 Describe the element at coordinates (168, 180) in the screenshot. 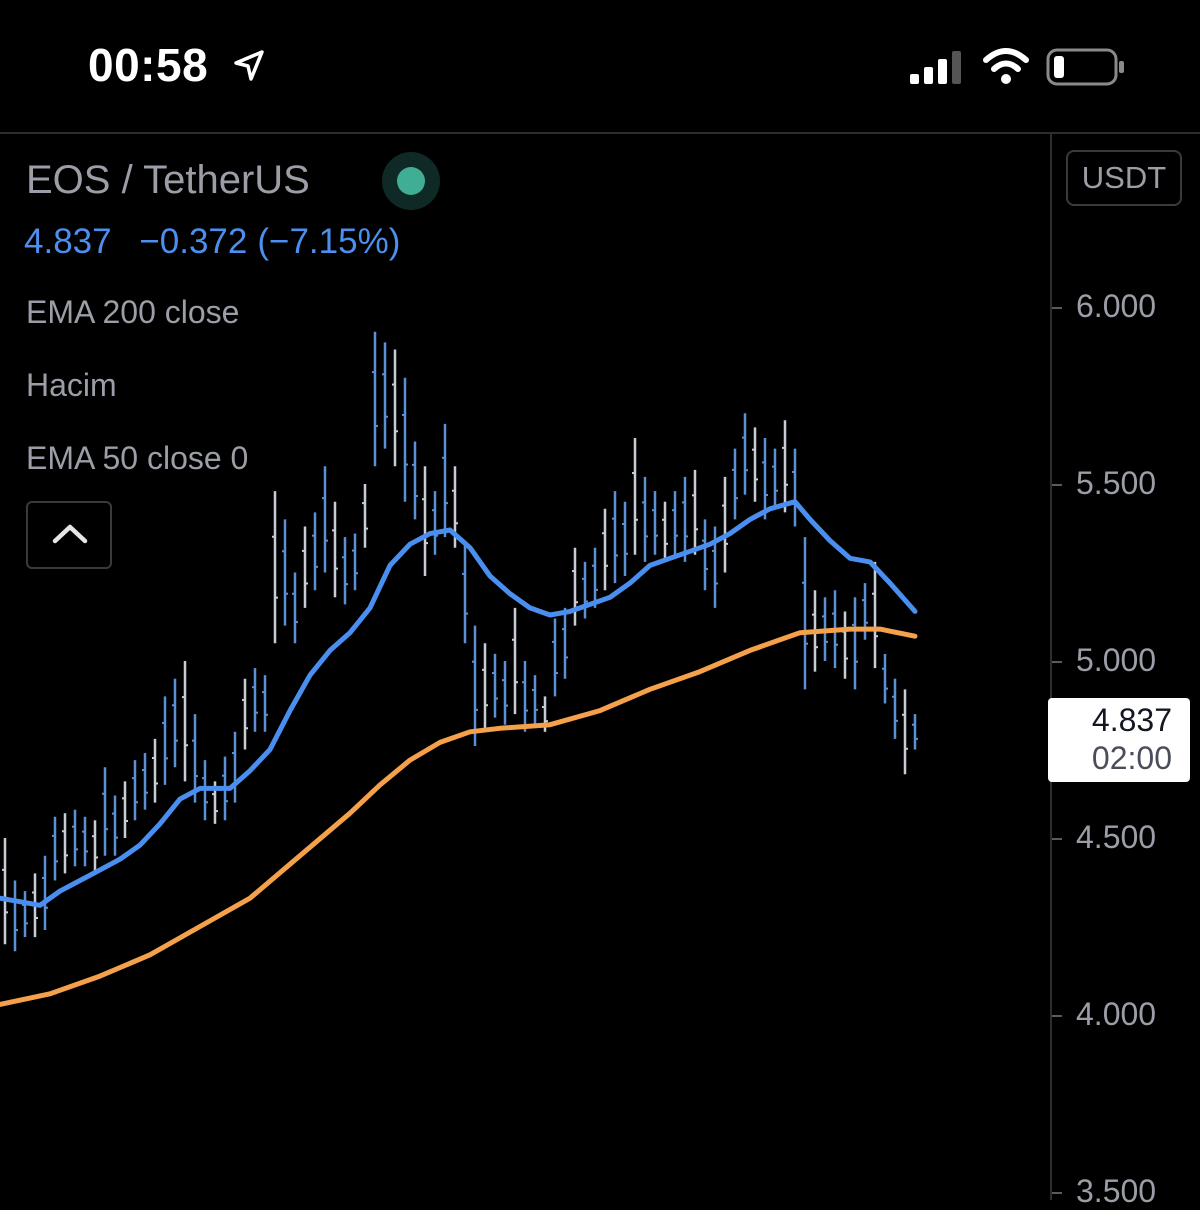

I see `symbol-title: EOS / TetherUS` at that location.